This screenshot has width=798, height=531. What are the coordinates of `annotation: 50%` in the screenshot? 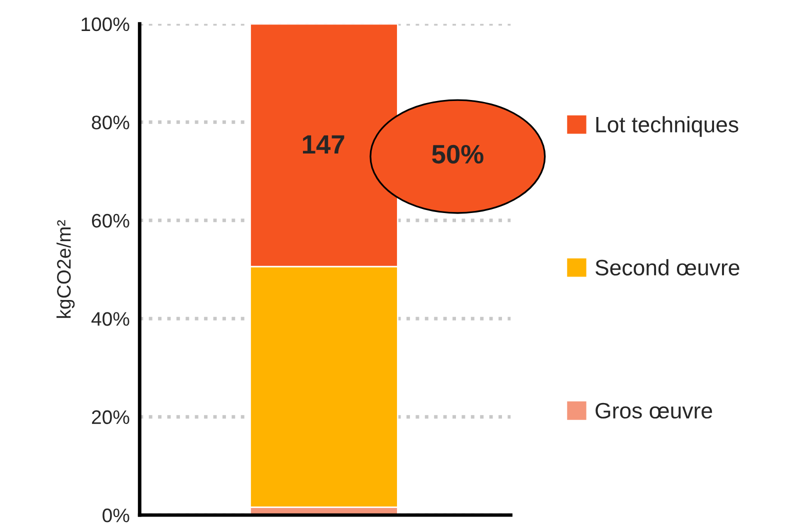 It's located at (458, 154).